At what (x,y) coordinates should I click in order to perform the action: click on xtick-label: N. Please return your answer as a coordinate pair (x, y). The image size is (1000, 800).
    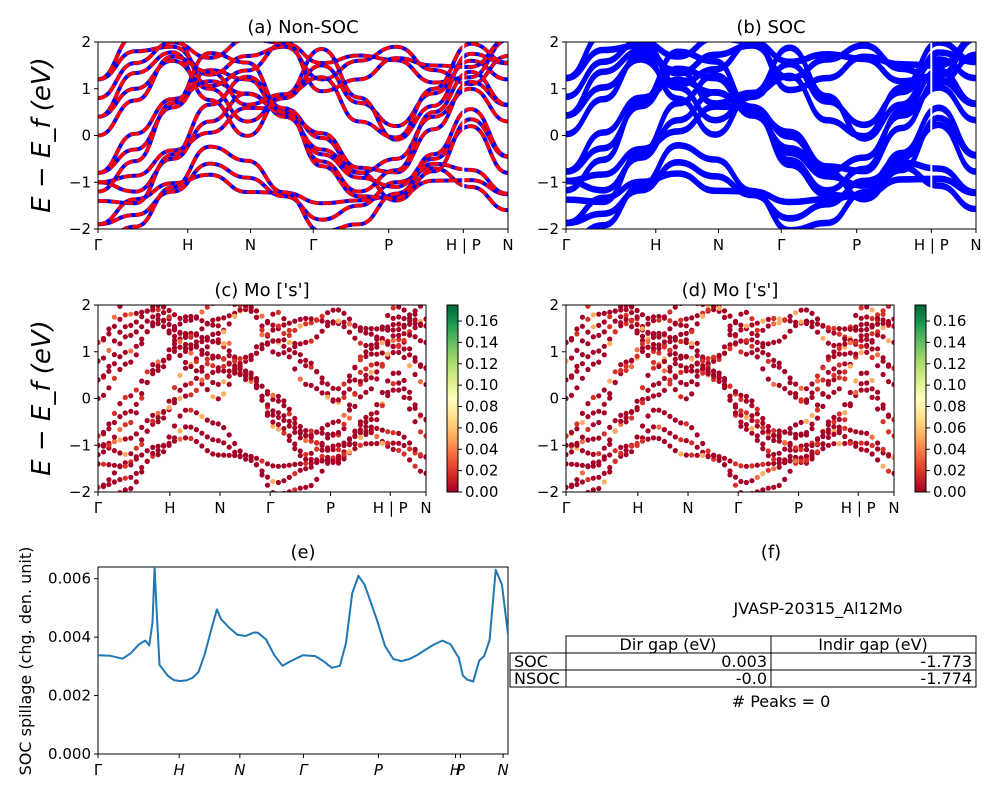
    Looking at the image, I should click on (975, 245).